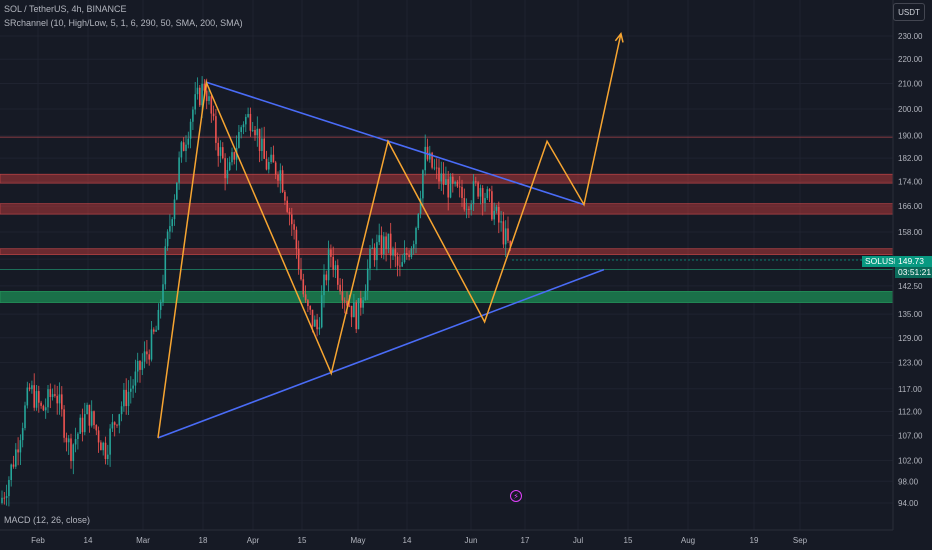 This screenshot has height=550, width=932. I want to click on x-tick-label: 14, so click(407, 540).